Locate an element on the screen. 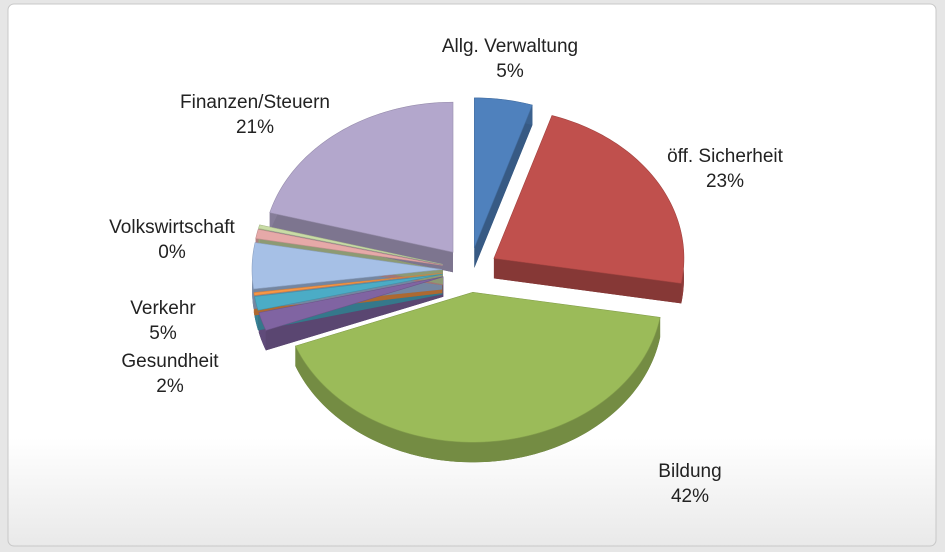 The height and width of the screenshot is (552, 945). slice-value-label: 21% is located at coordinates (255, 127).